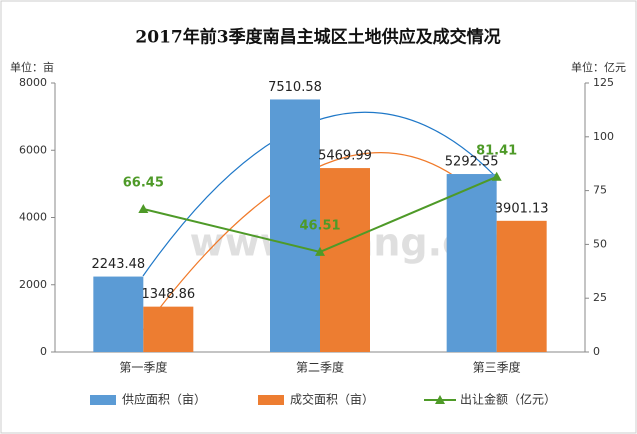  I want to click on y2-axis-label: 单位：亿元, so click(598, 67).